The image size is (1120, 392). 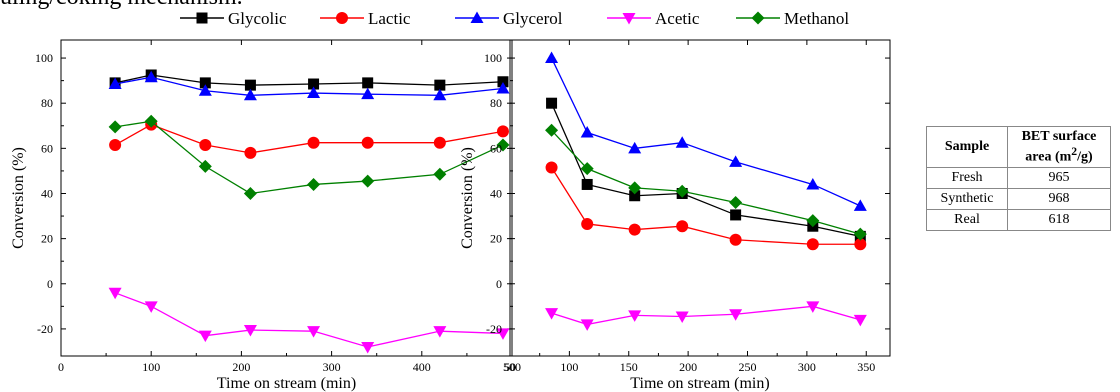 I want to click on x-tick-label: 0, so click(x=61, y=367).